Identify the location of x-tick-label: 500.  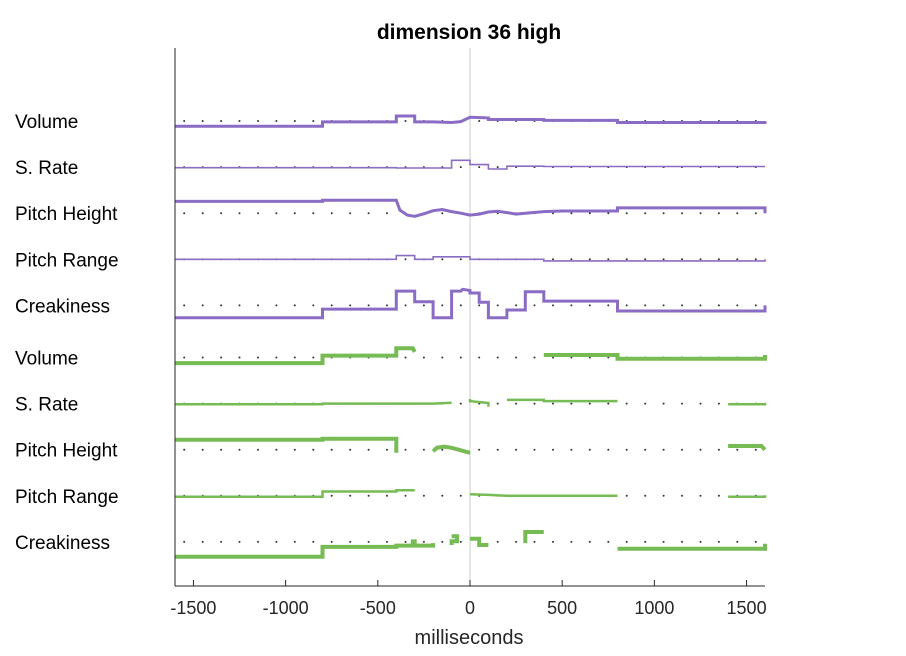
(562, 608).